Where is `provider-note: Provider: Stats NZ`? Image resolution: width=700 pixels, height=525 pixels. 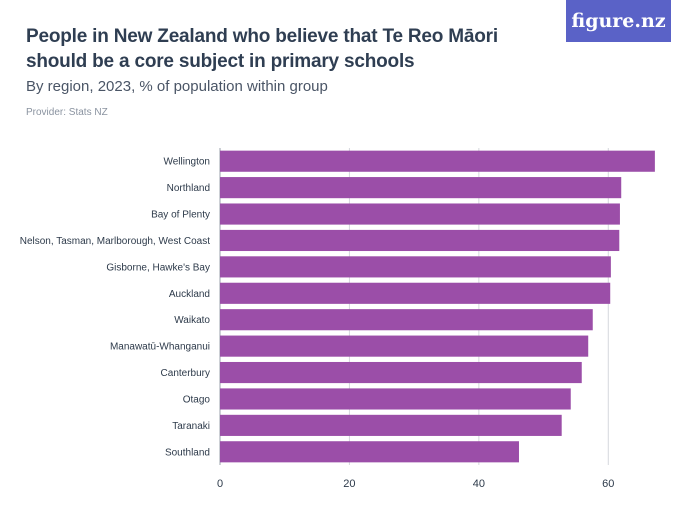 provider-note: Provider: Stats NZ is located at coordinates (67, 112).